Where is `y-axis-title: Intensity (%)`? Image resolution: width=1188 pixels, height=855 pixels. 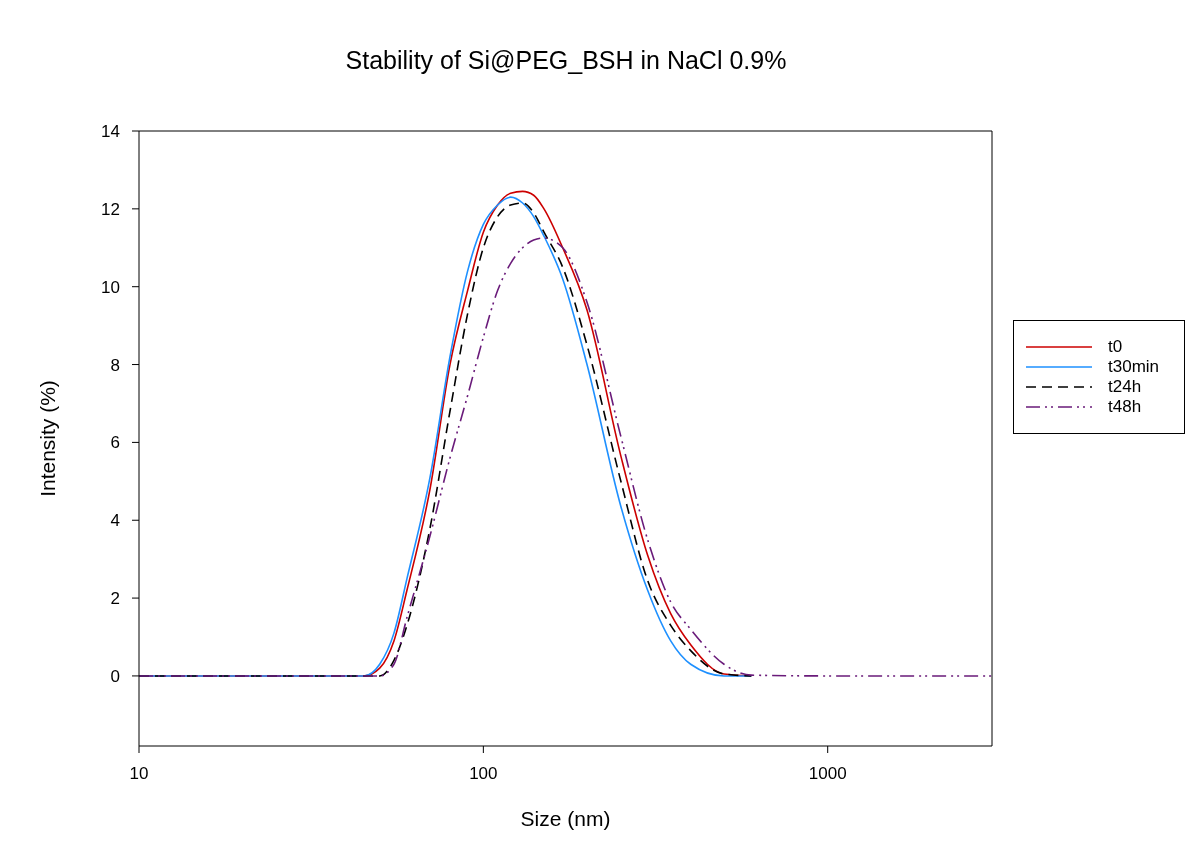 y-axis-title: Intensity (%) is located at coordinates (48, 438).